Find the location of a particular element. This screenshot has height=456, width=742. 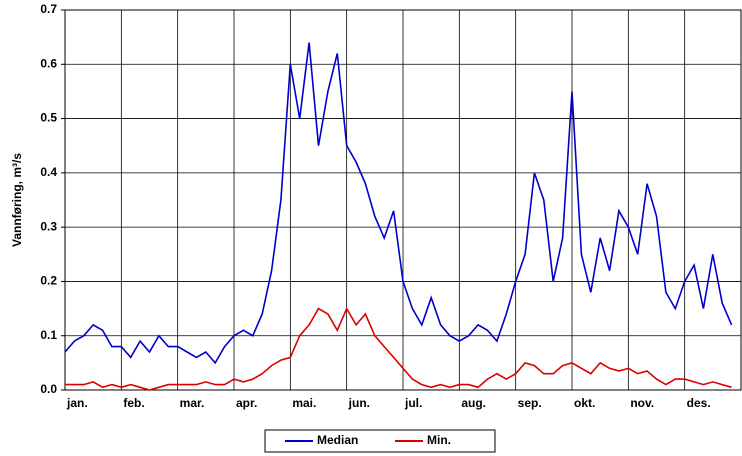

x-tick-label: jul. is located at coordinates (413, 403).